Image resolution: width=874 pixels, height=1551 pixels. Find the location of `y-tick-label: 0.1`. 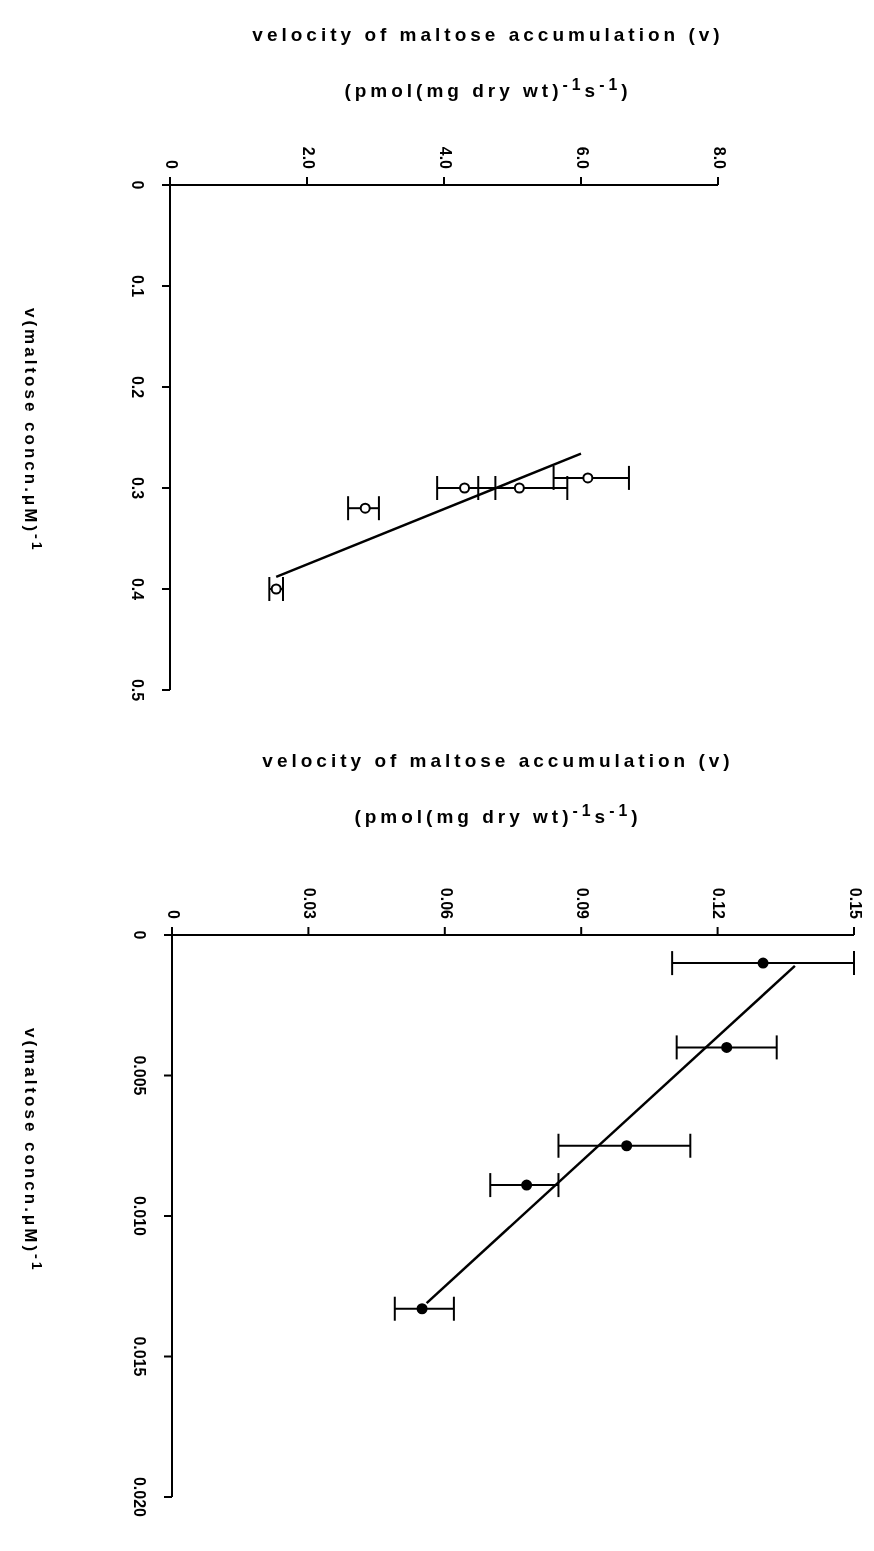

y-tick-label: 0.1 is located at coordinates (137, 286).